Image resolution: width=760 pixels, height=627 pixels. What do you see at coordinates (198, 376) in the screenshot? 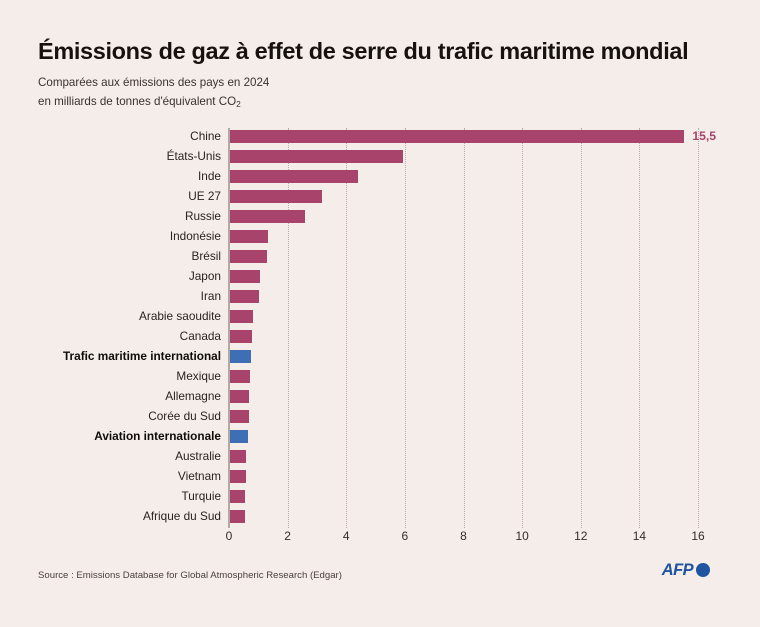
I see `bar-label-mexique: Mexique` at bounding box center [198, 376].